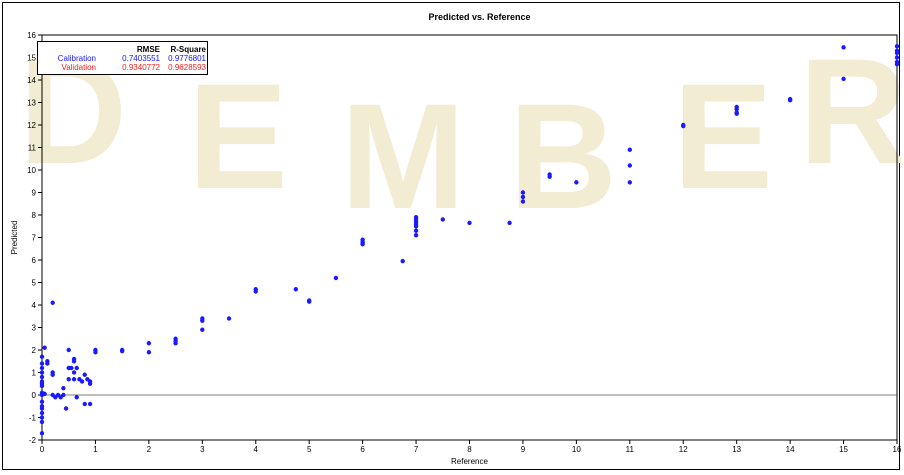  I want to click on chart-title: Predicted vs. Reference, so click(479, 17).